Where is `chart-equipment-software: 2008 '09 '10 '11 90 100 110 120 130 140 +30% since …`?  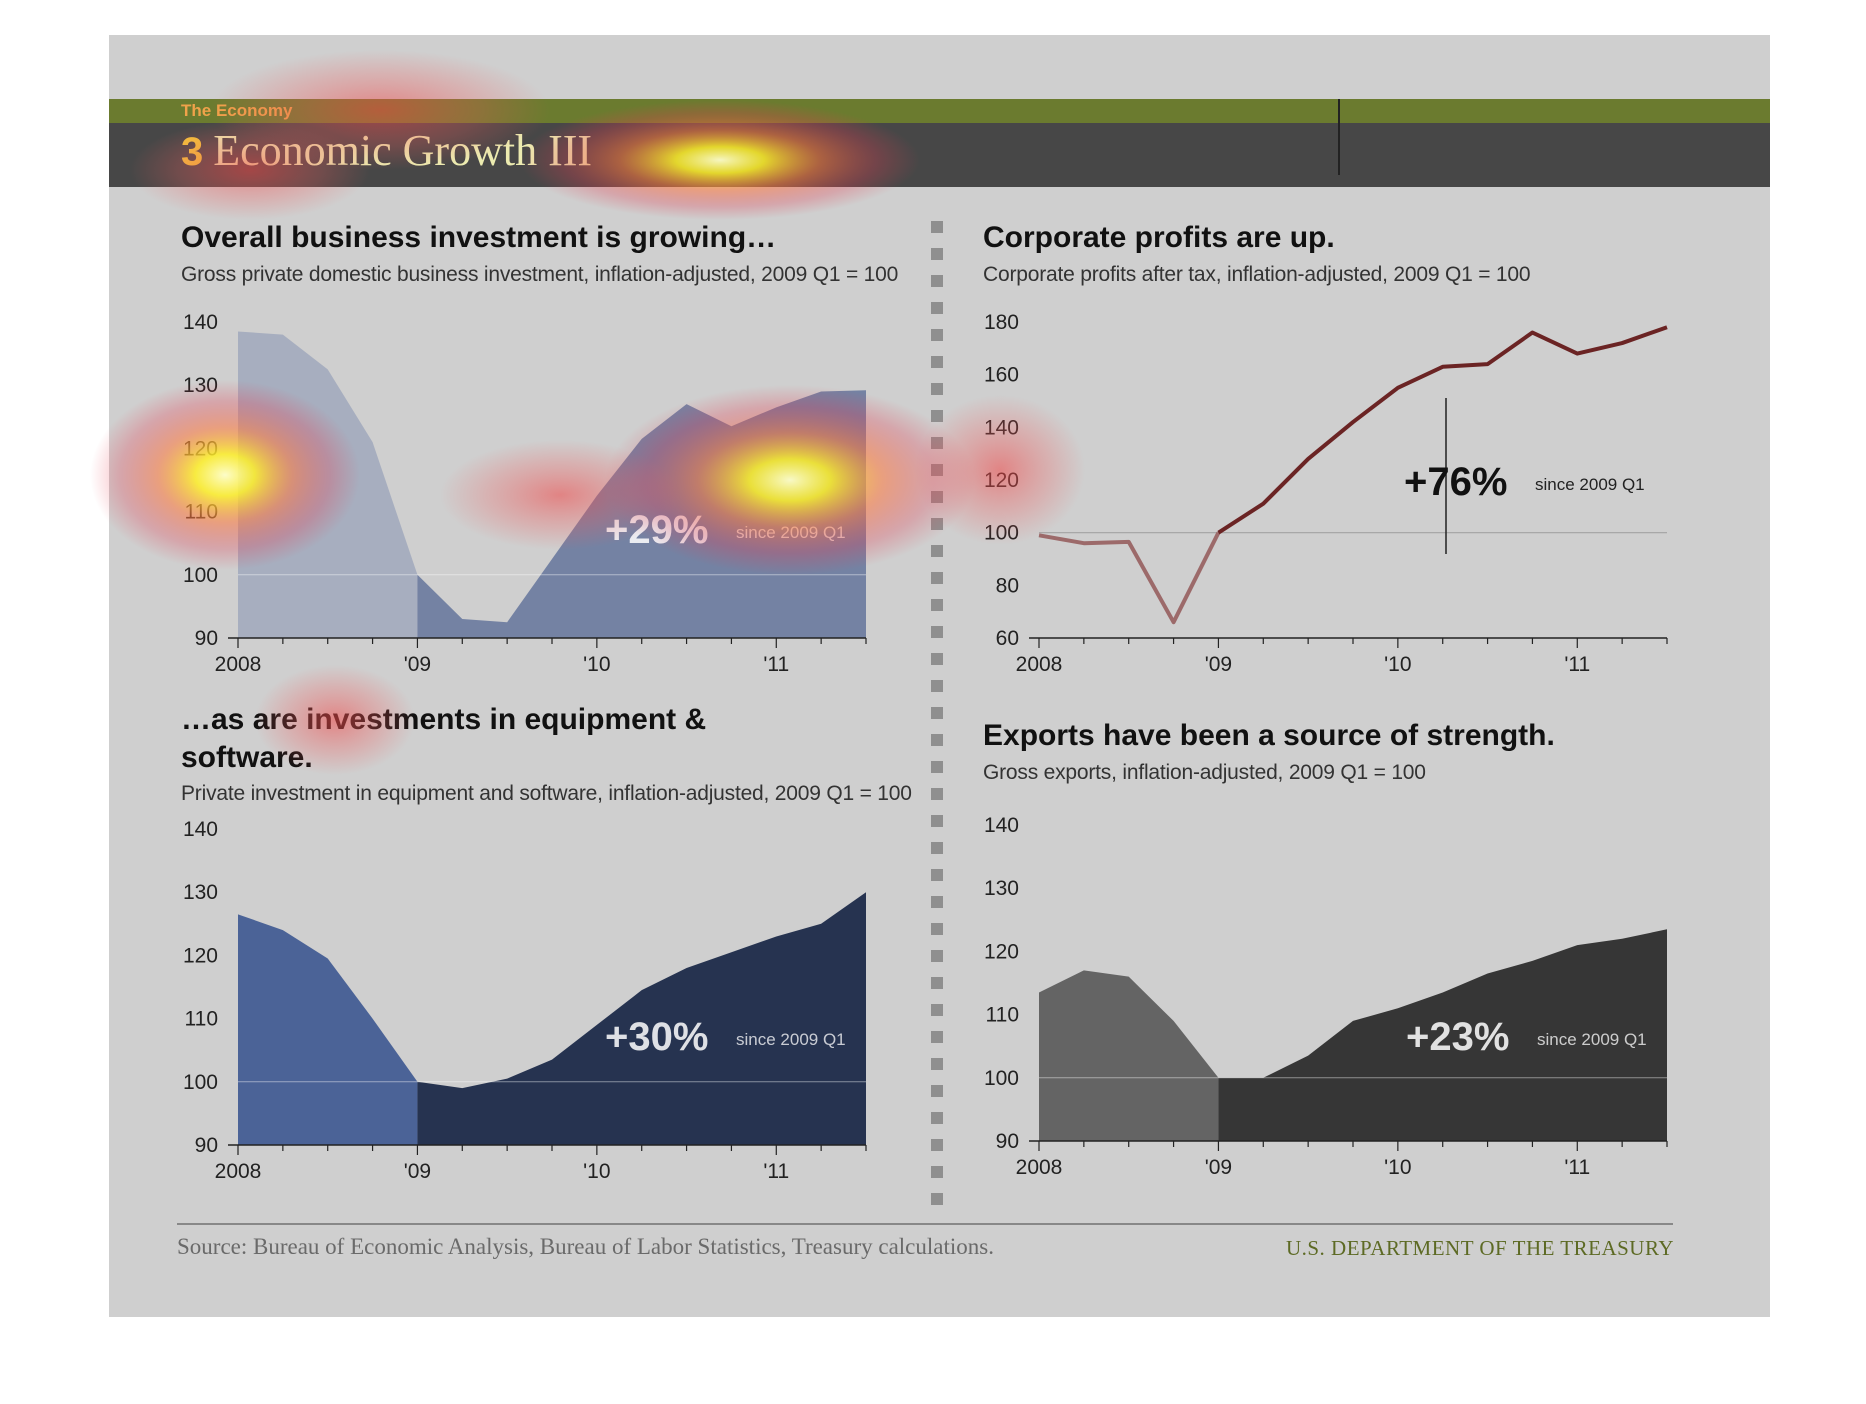 chart-equipment-software: 2008 '09 '10 '11 90 100 110 120 130 140 +30% since … is located at coordinates (525, 1000).